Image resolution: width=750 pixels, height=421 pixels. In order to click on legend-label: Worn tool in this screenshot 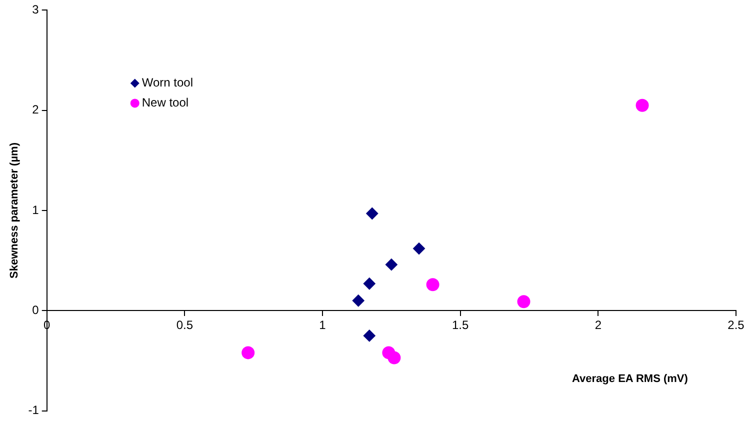, I will do `click(168, 83)`.